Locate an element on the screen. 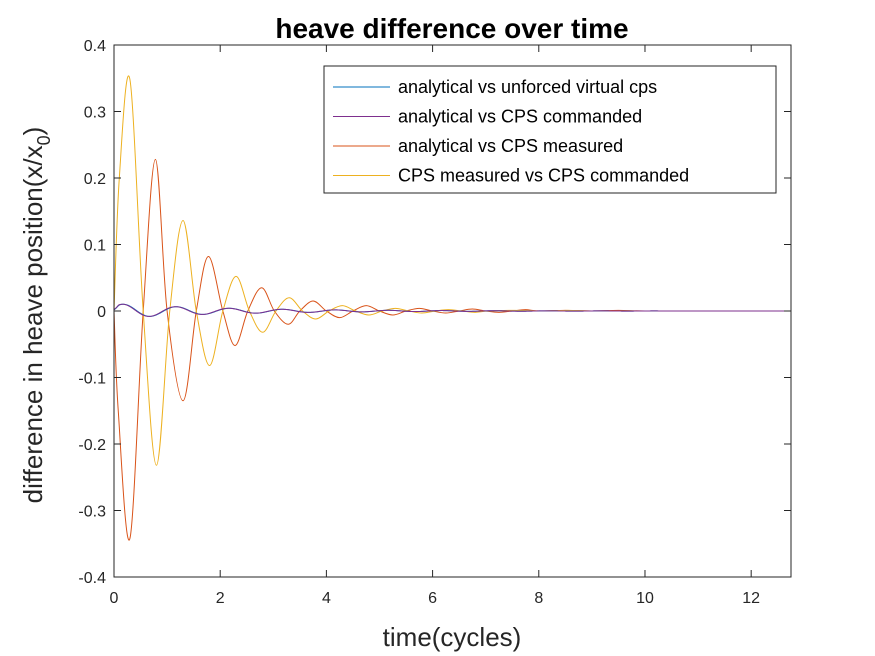 The width and height of the screenshot is (875, 656). y-tick-label: -0.1 is located at coordinates (92, 379).